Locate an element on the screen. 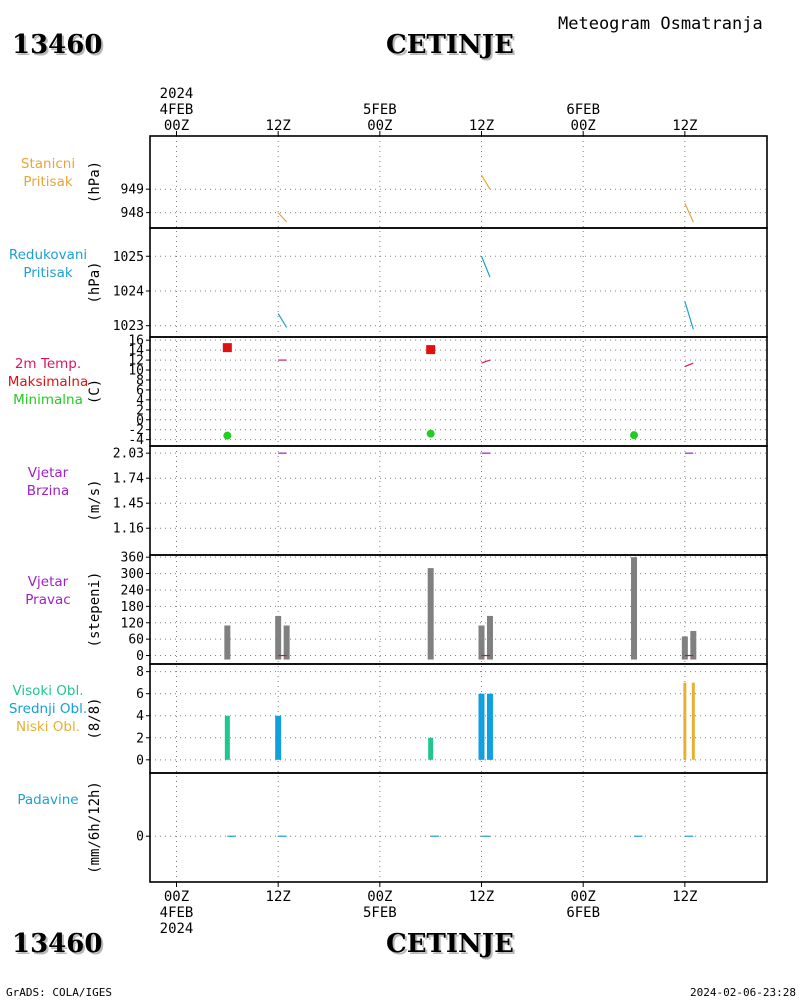 Image resolution: width=800 pixels, height=1000 pixels. station-id-bottom: 13460 is located at coordinates (57, 944).